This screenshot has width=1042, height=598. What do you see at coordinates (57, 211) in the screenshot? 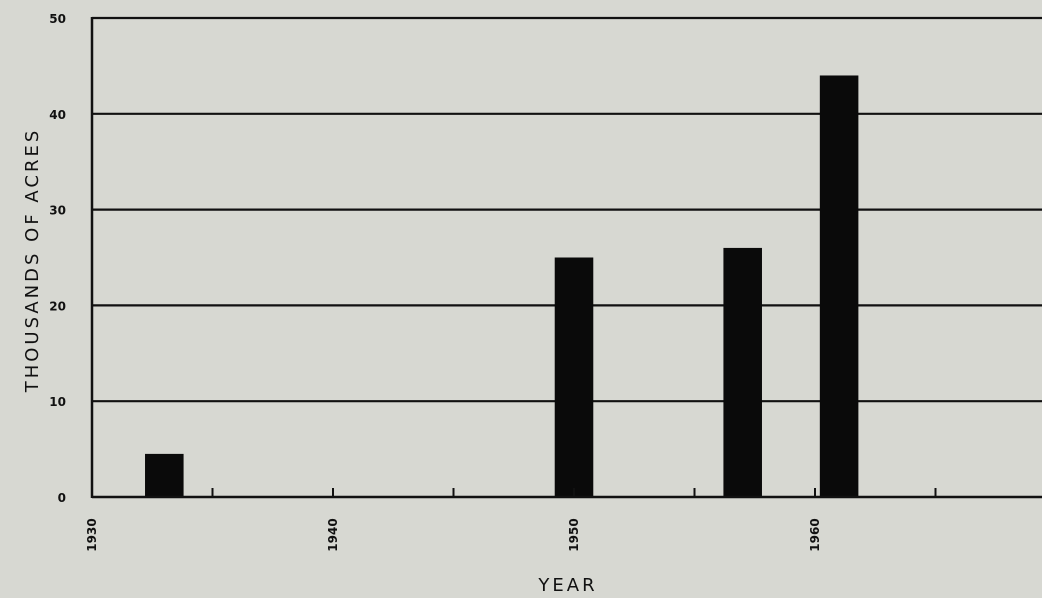
I see `y-tick-label-30: 30` at bounding box center [57, 211].